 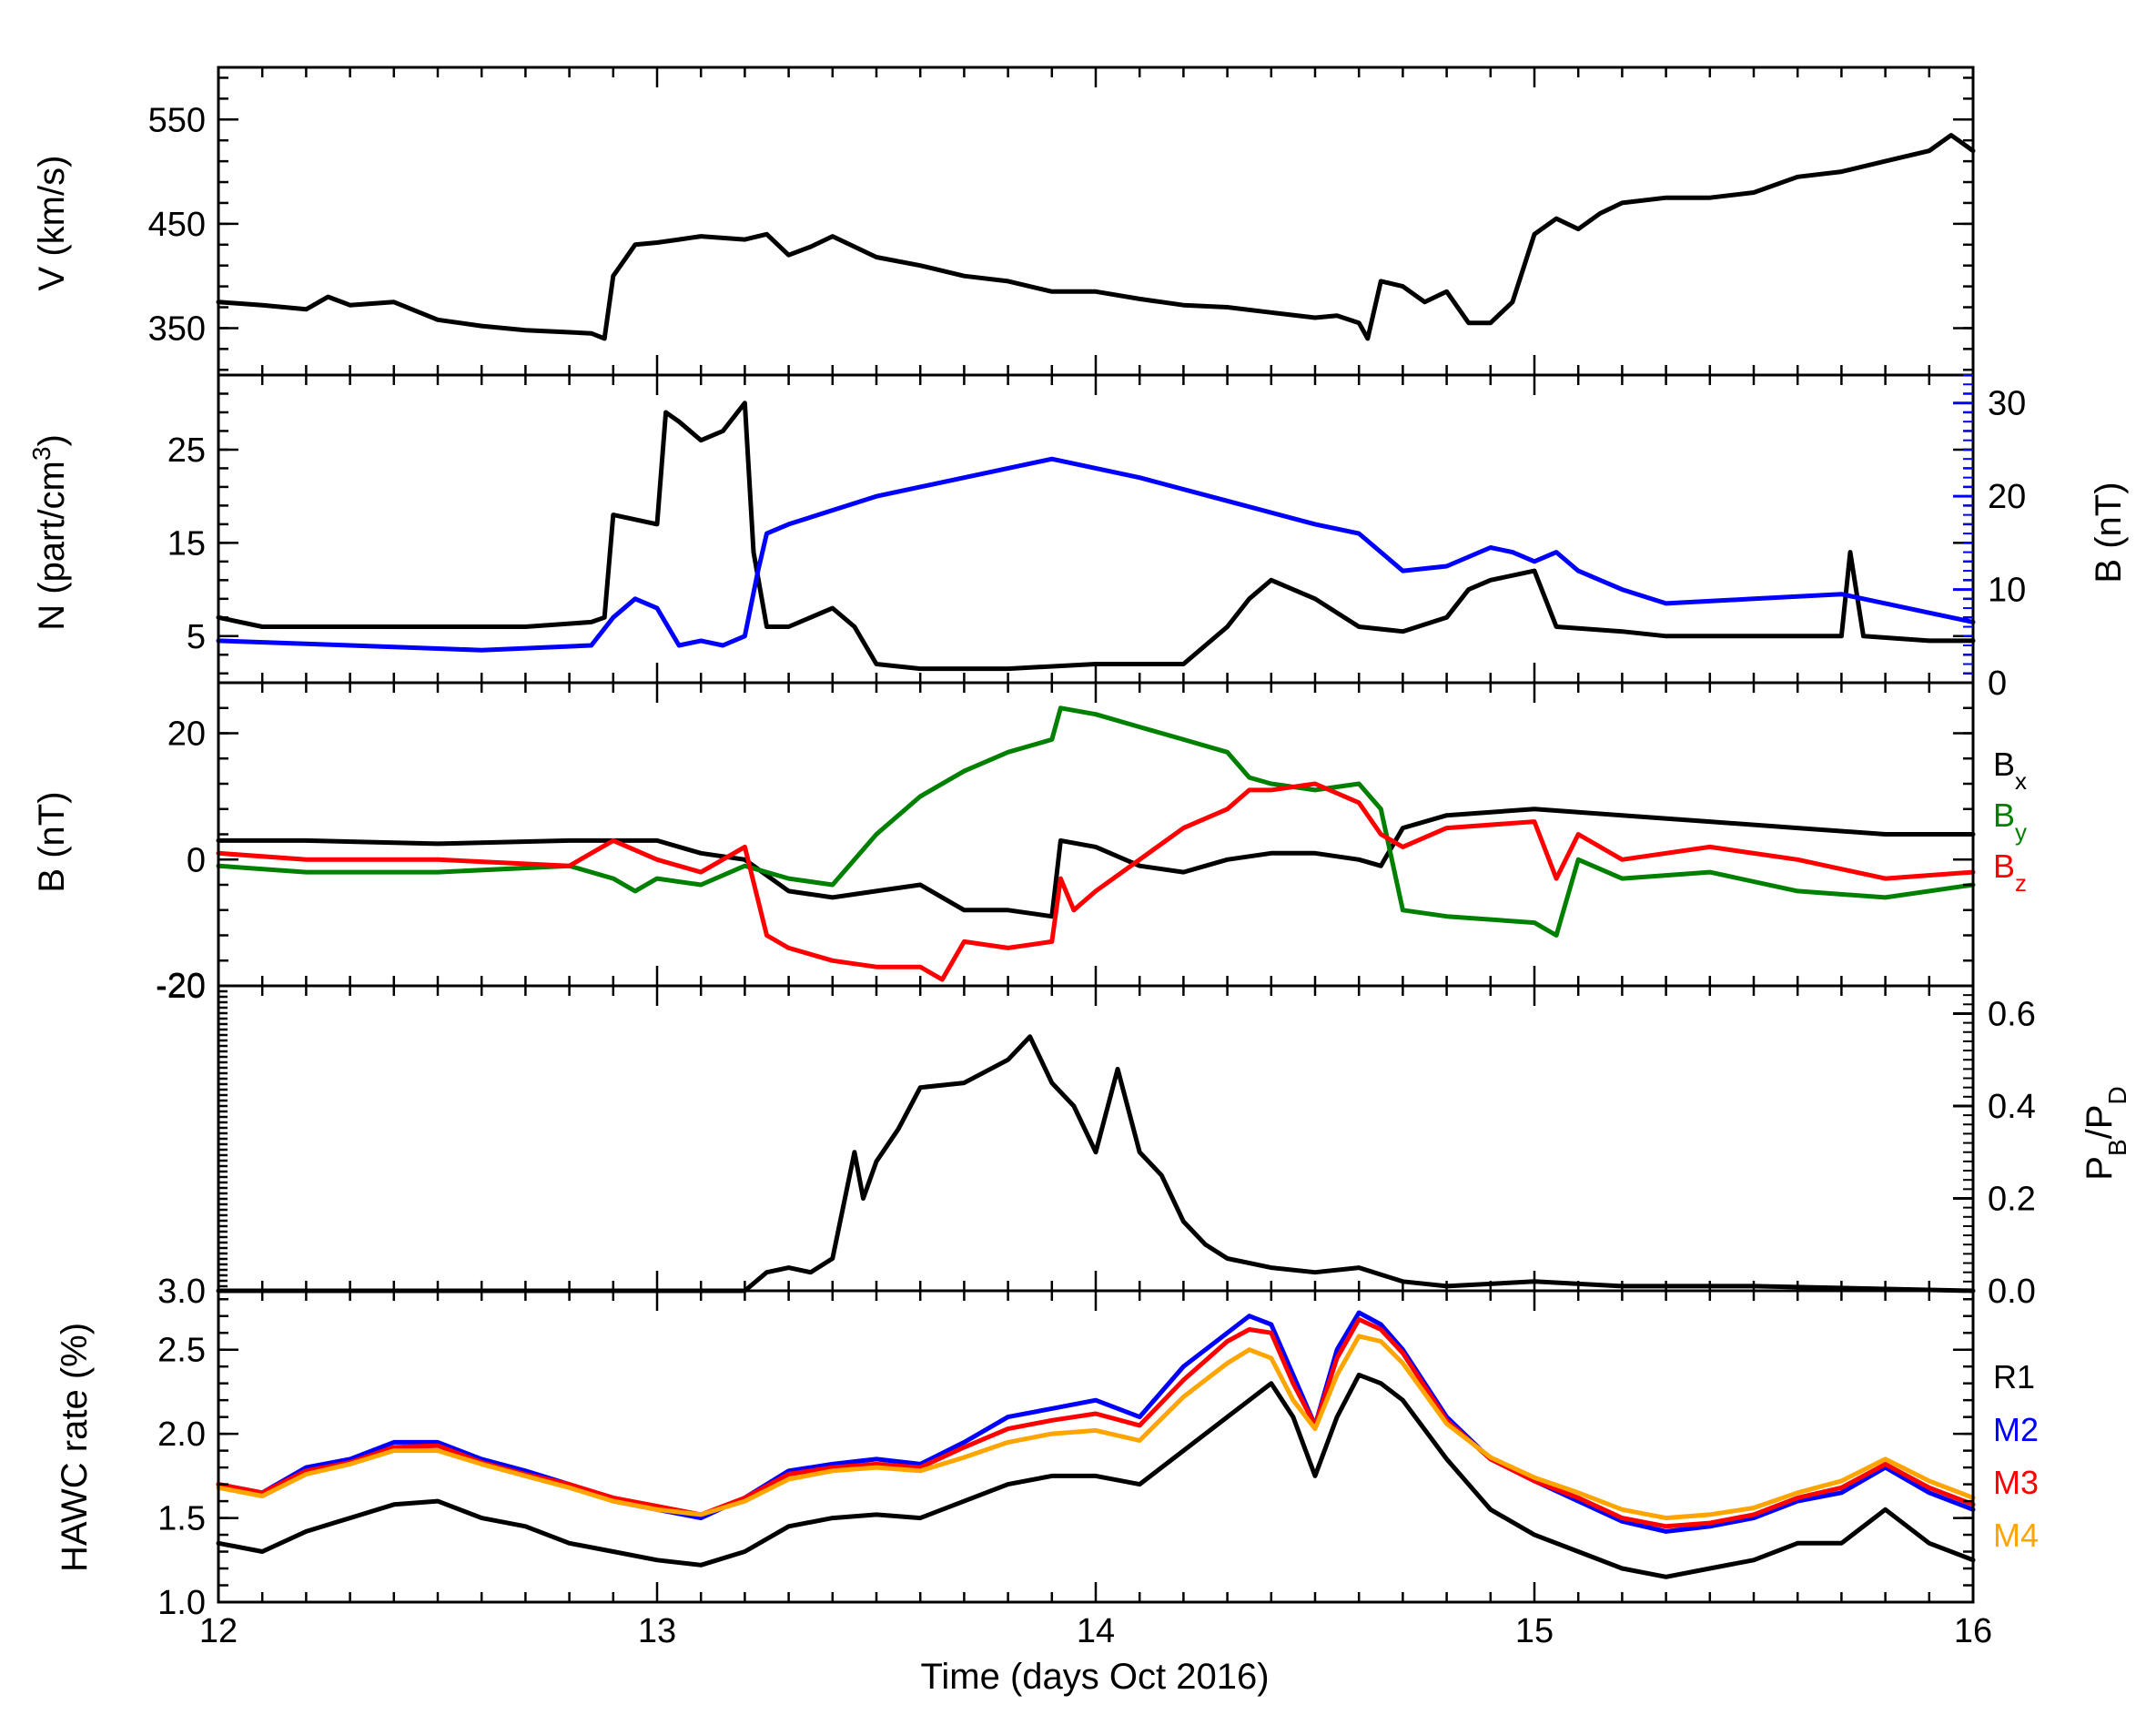 I want to click on y-tick-label: 3.0, so click(x=182, y=1292).